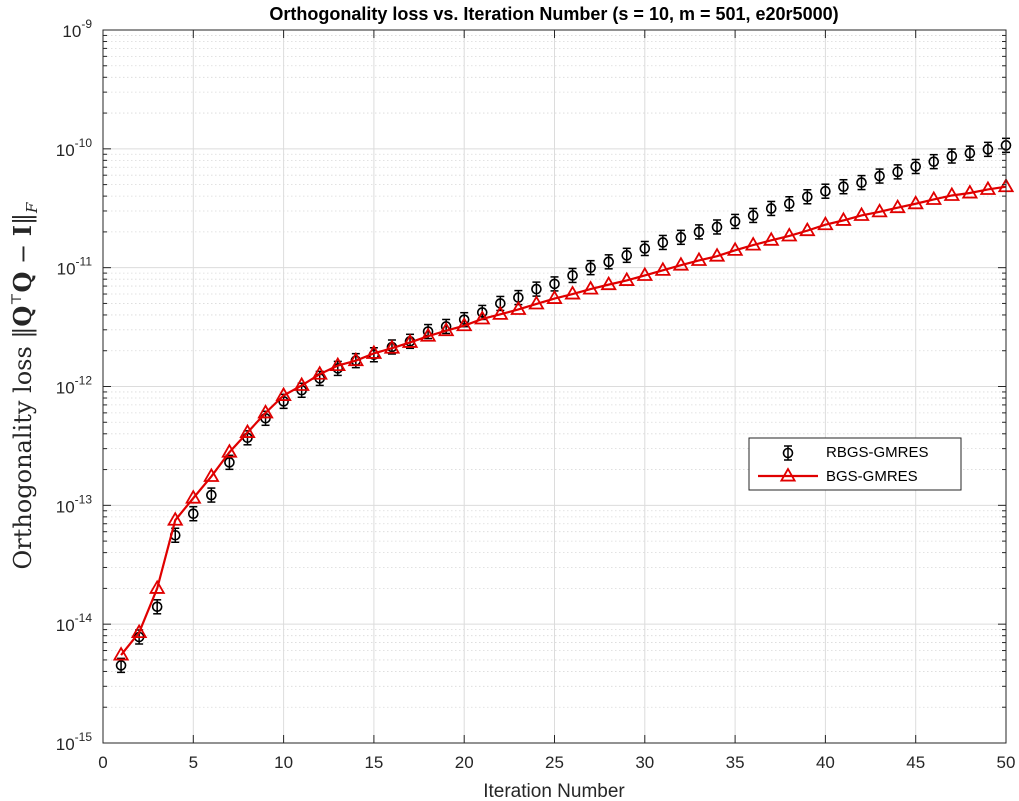 This screenshot has width=1019, height=801. I want to click on x-tick-label: 30, so click(644, 762).